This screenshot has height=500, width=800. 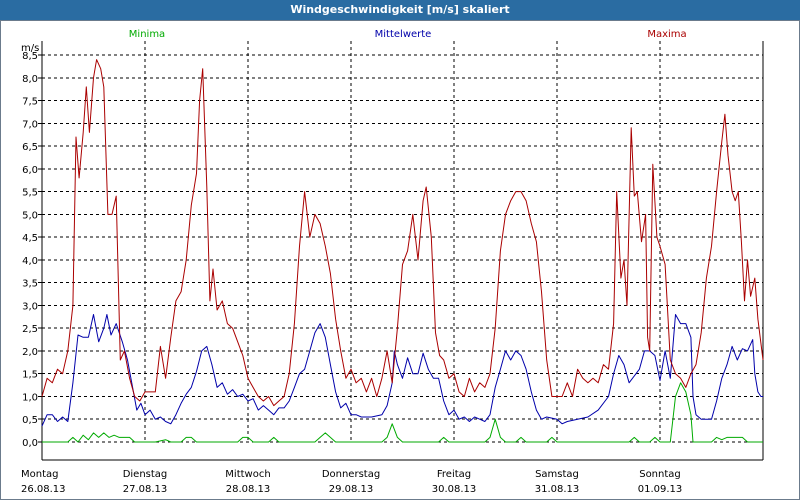 What do you see at coordinates (30, 124) in the screenshot?
I see `y-tick-label: 7,0` at bounding box center [30, 124].